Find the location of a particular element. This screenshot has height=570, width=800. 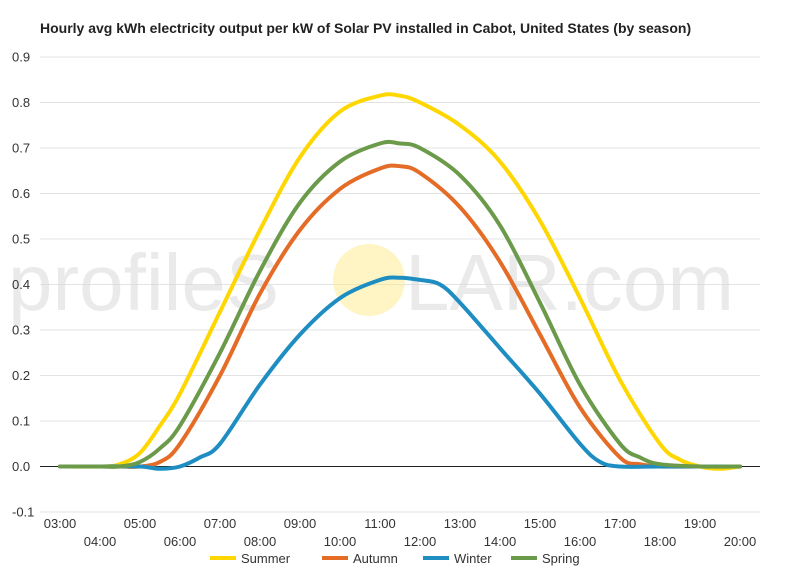

y-tick-label: 0.5 is located at coordinates (21, 239).